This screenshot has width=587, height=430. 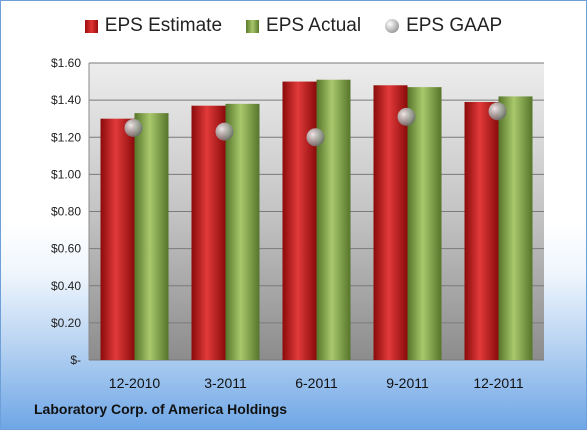 What do you see at coordinates (75, 360) in the screenshot?
I see `y-tick-label: $-` at bounding box center [75, 360].